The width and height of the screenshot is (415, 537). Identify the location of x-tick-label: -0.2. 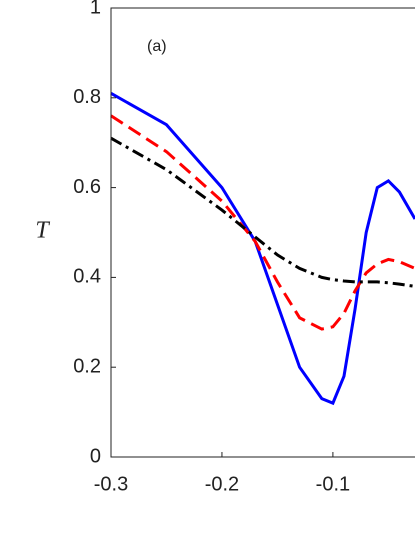
(222, 484).